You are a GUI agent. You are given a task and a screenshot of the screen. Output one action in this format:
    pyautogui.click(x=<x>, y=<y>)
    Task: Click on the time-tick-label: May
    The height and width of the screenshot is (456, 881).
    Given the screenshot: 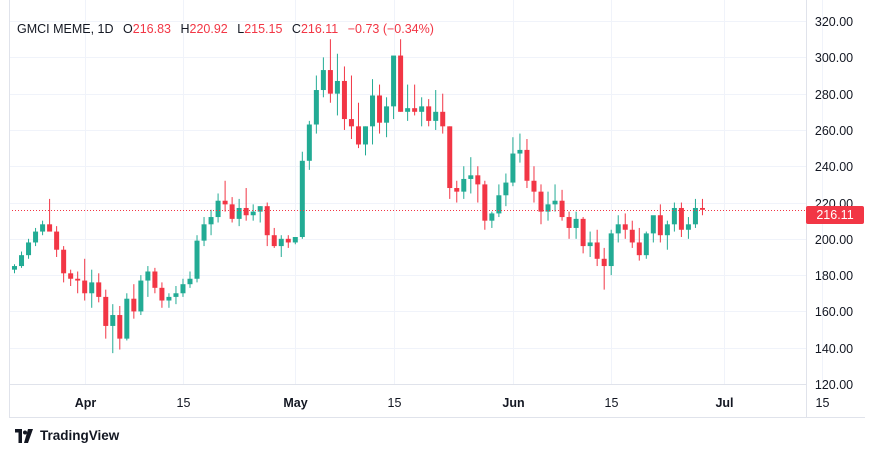 What is the action you would take?
    pyautogui.click(x=295, y=403)
    